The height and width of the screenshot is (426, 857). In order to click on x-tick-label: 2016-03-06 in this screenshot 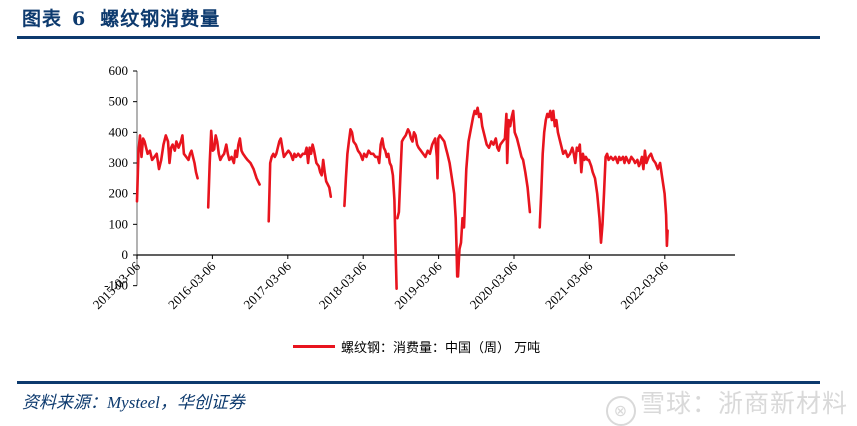, I will do `click(192, 285)`.